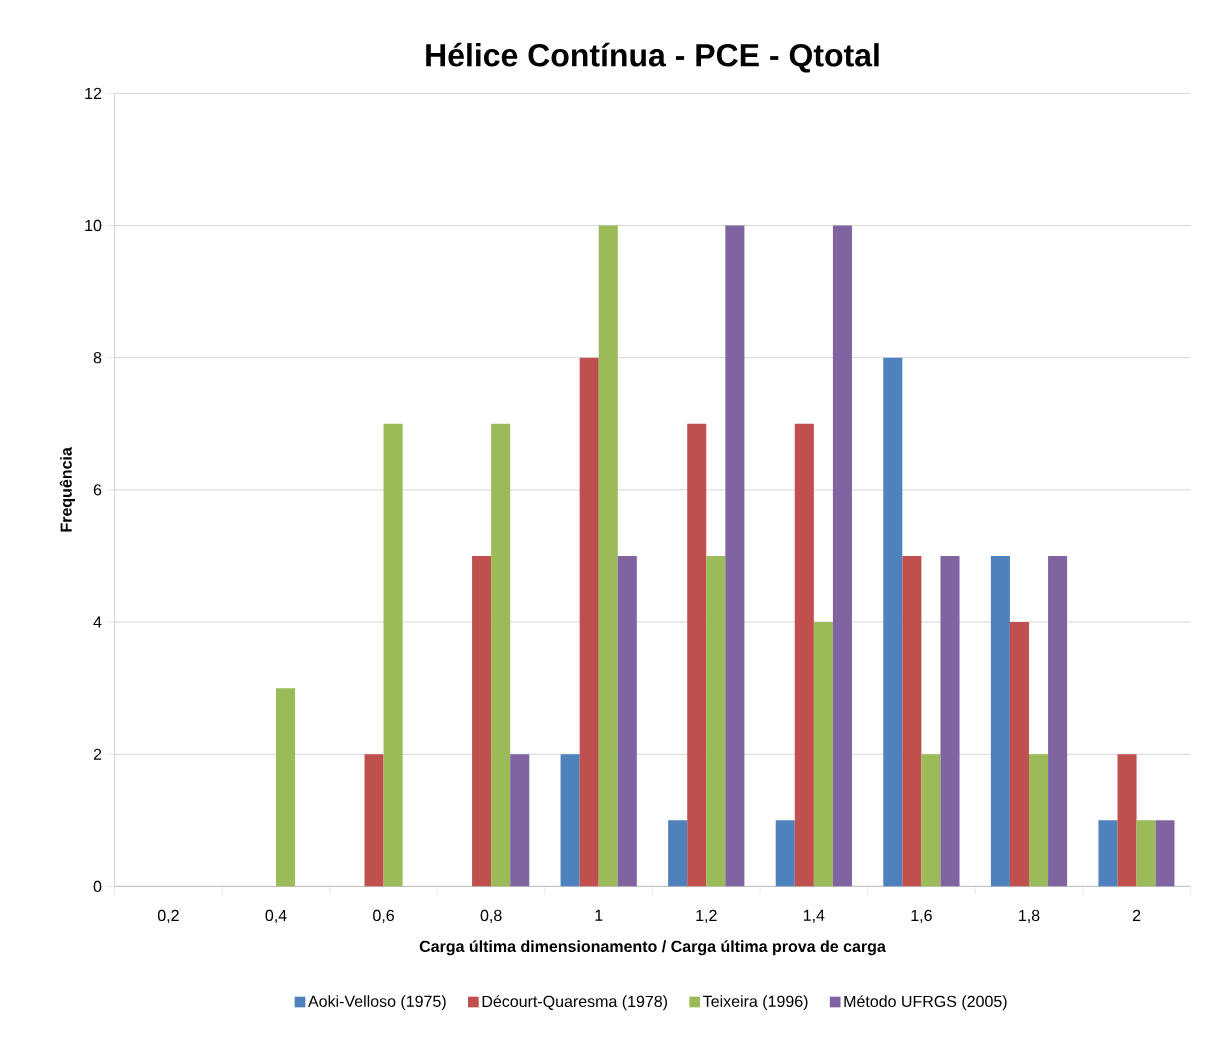 The width and height of the screenshot is (1213, 1044). Describe the element at coordinates (168, 916) in the screenshot. I see `x-tick-label: 0,2` at that location.